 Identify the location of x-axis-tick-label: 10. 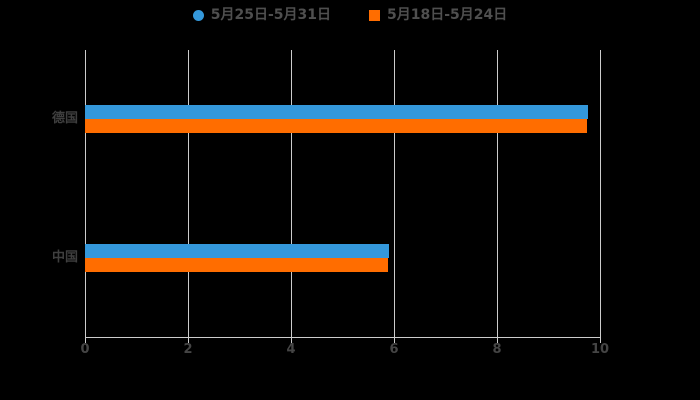
(600, 349).